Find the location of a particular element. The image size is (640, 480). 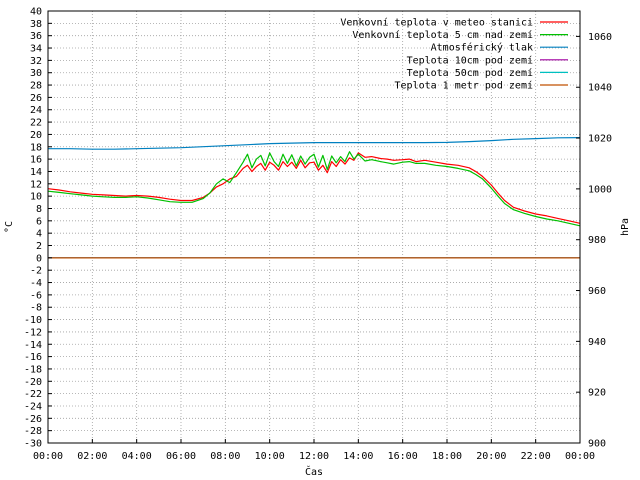

y-tick-label: -30 is located at coordinates (33, 444).